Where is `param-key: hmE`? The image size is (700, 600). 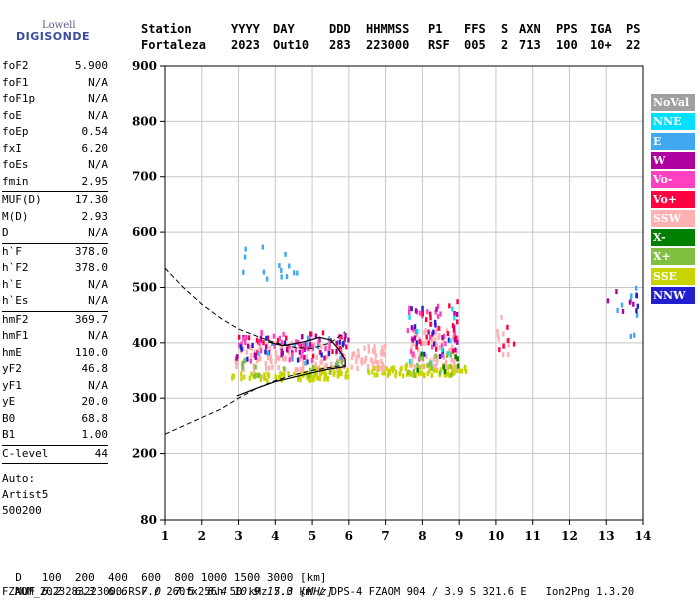 param-key: hmE is located at coordinates (12, 352).